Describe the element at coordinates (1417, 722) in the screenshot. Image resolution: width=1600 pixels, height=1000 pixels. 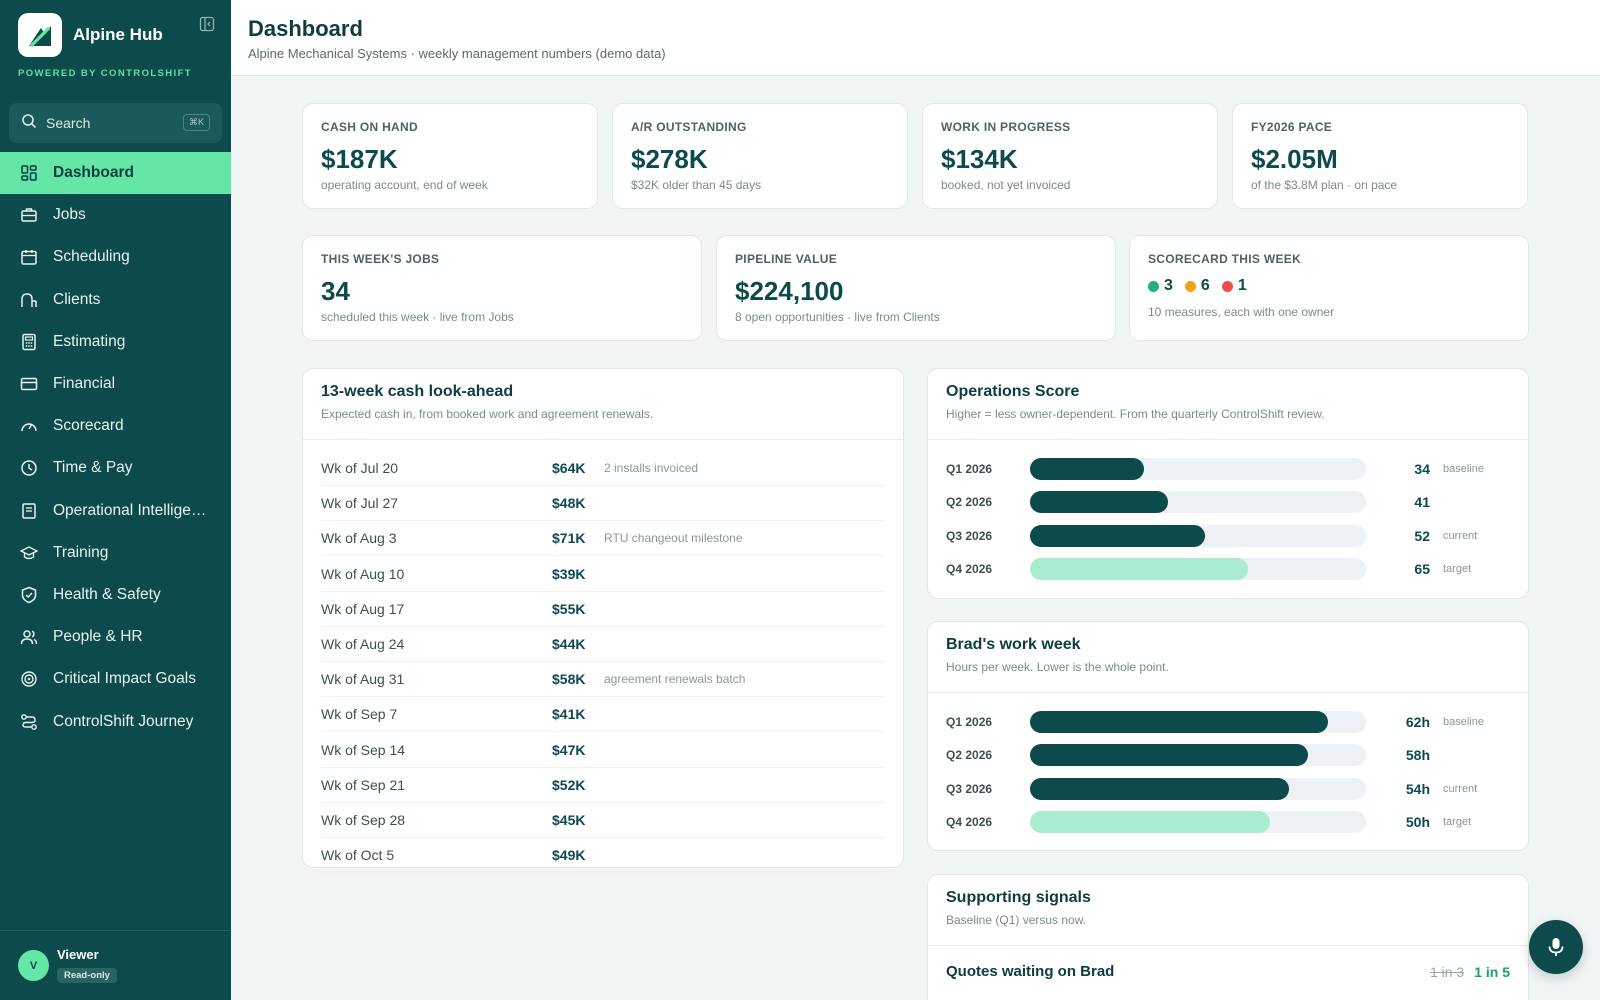
I see `bar-value: 62h` at that location.